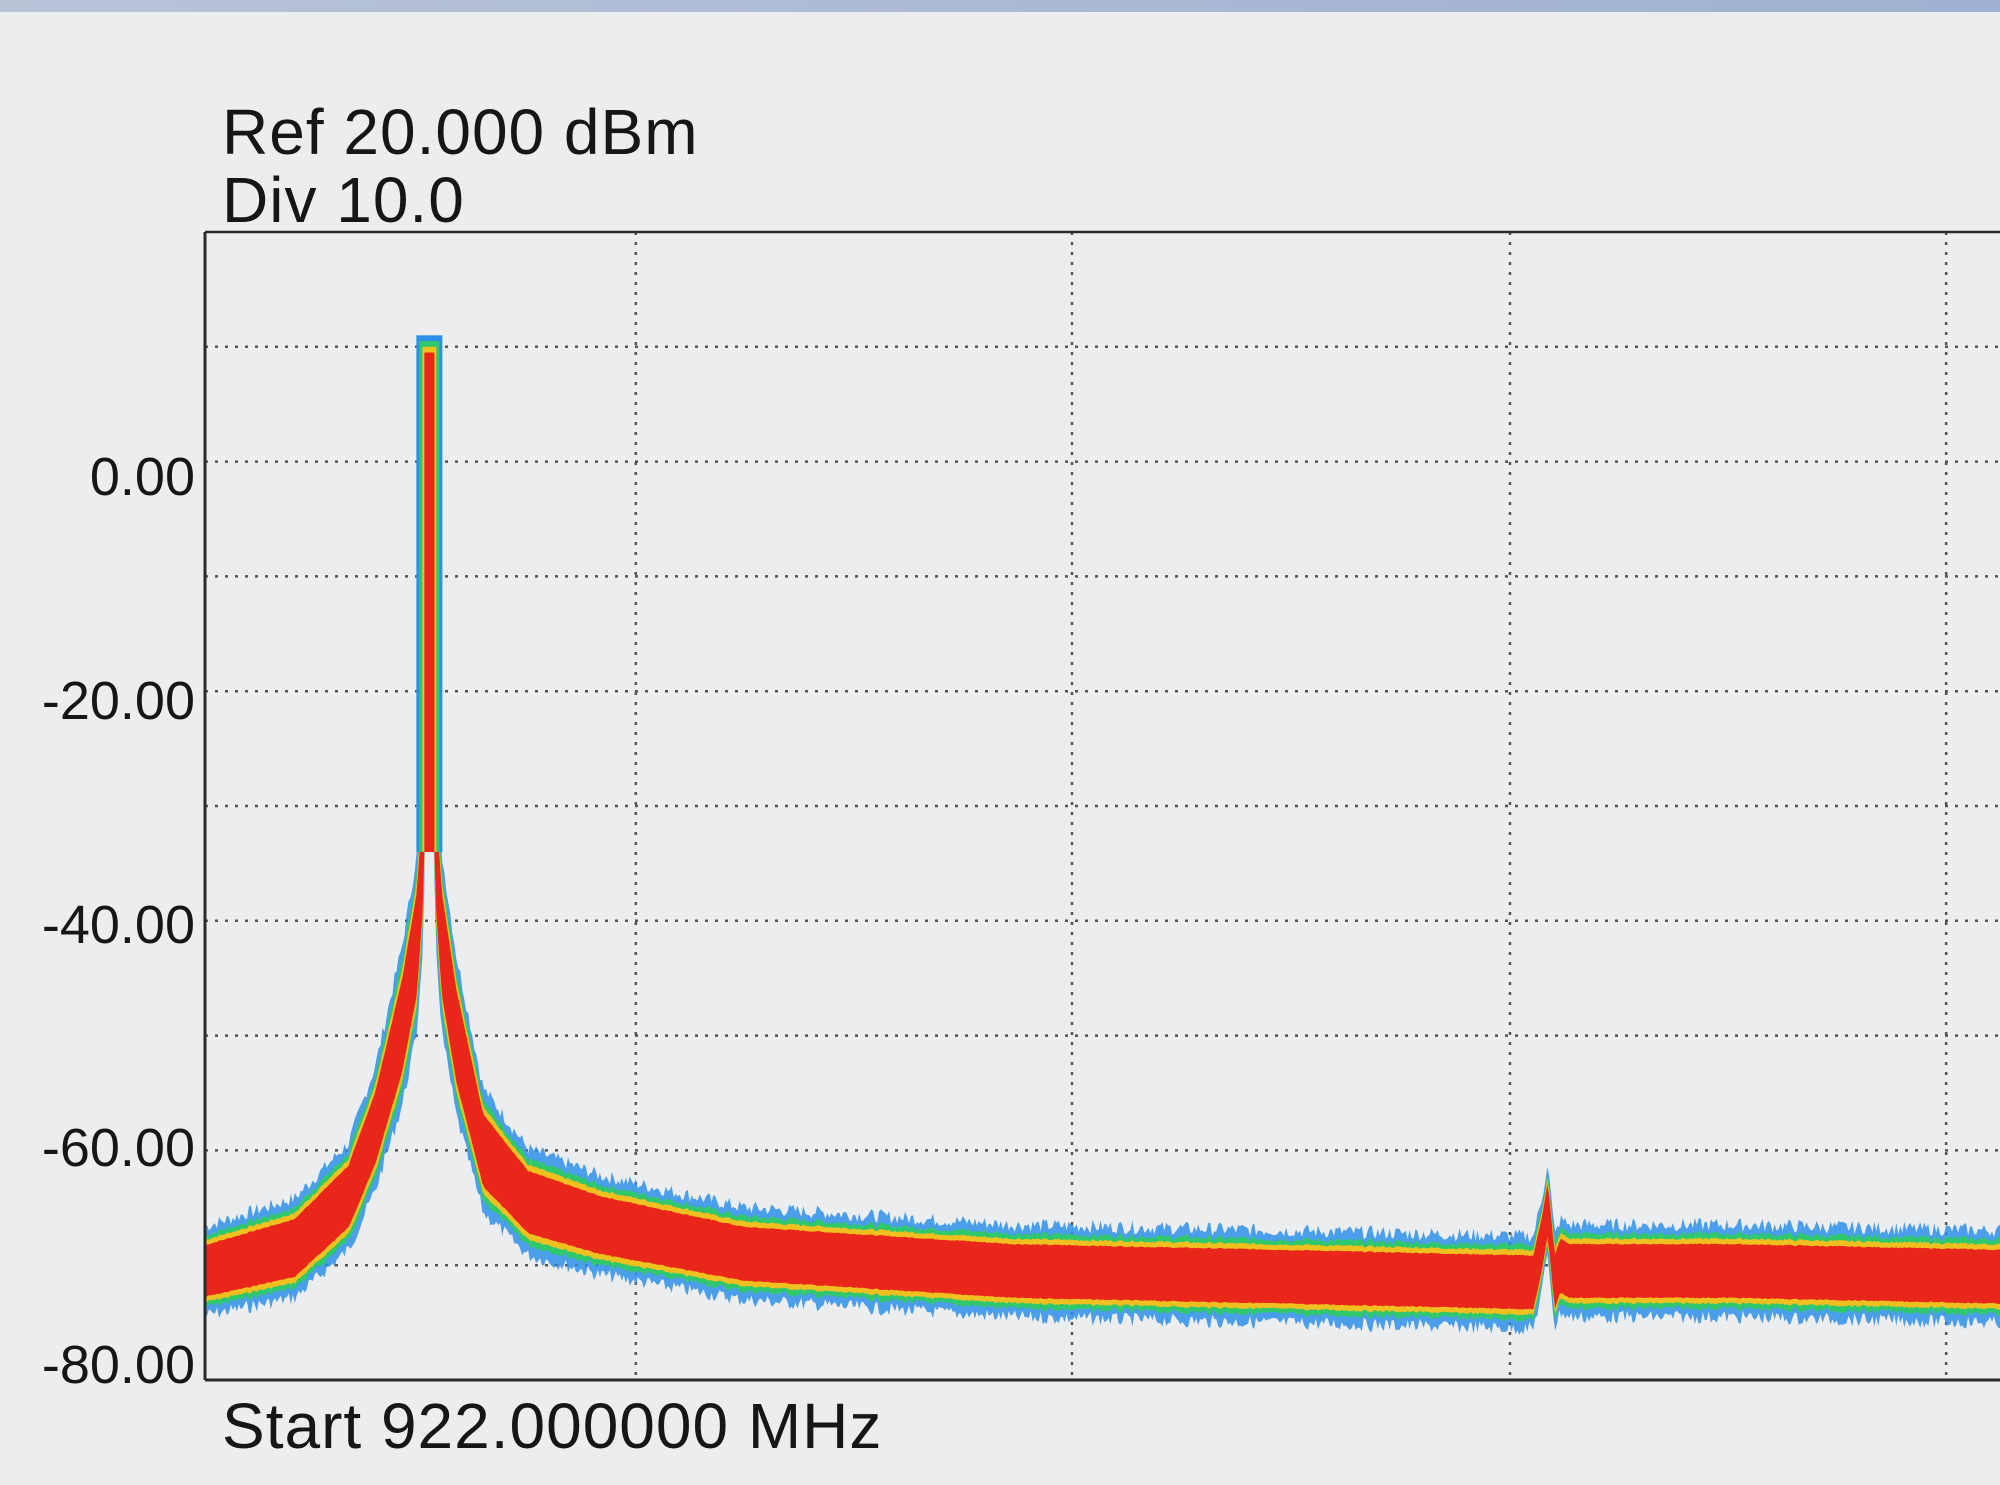 This screenshot has height=1485, width=2000. What do you see at coordinates (118, 925) in the screenshot?
I see `y-tick-label-minus40: -40.00` at bounding box center [118, 925].